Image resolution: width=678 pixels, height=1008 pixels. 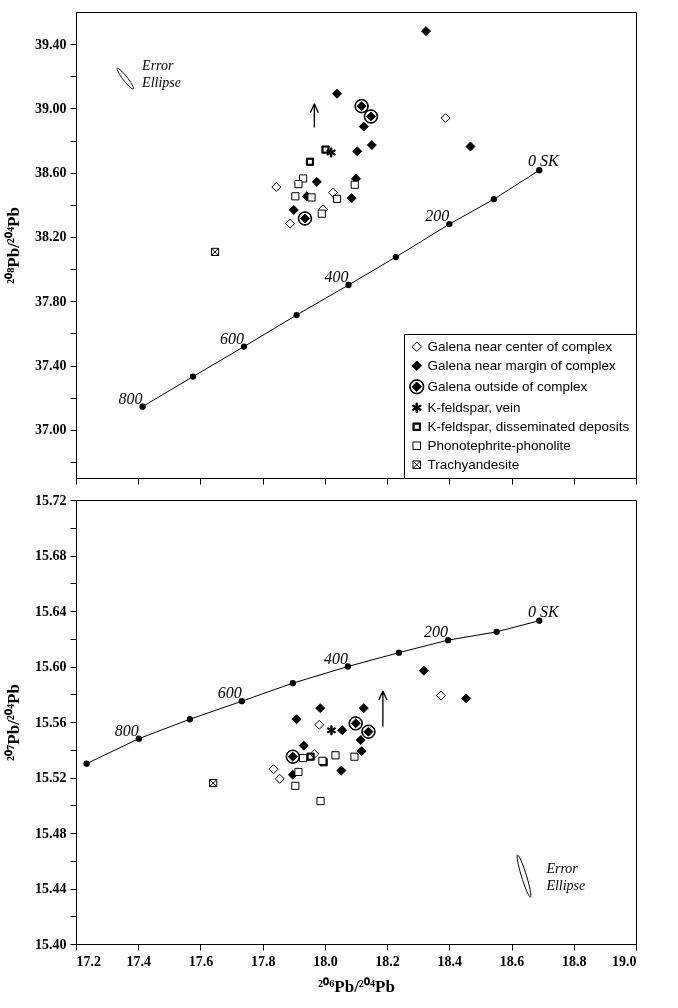 What do you see at coordinates (51, 237) in the screenshot?
I see `y-tick-label: 38.20` at bounding box center [51, 237].